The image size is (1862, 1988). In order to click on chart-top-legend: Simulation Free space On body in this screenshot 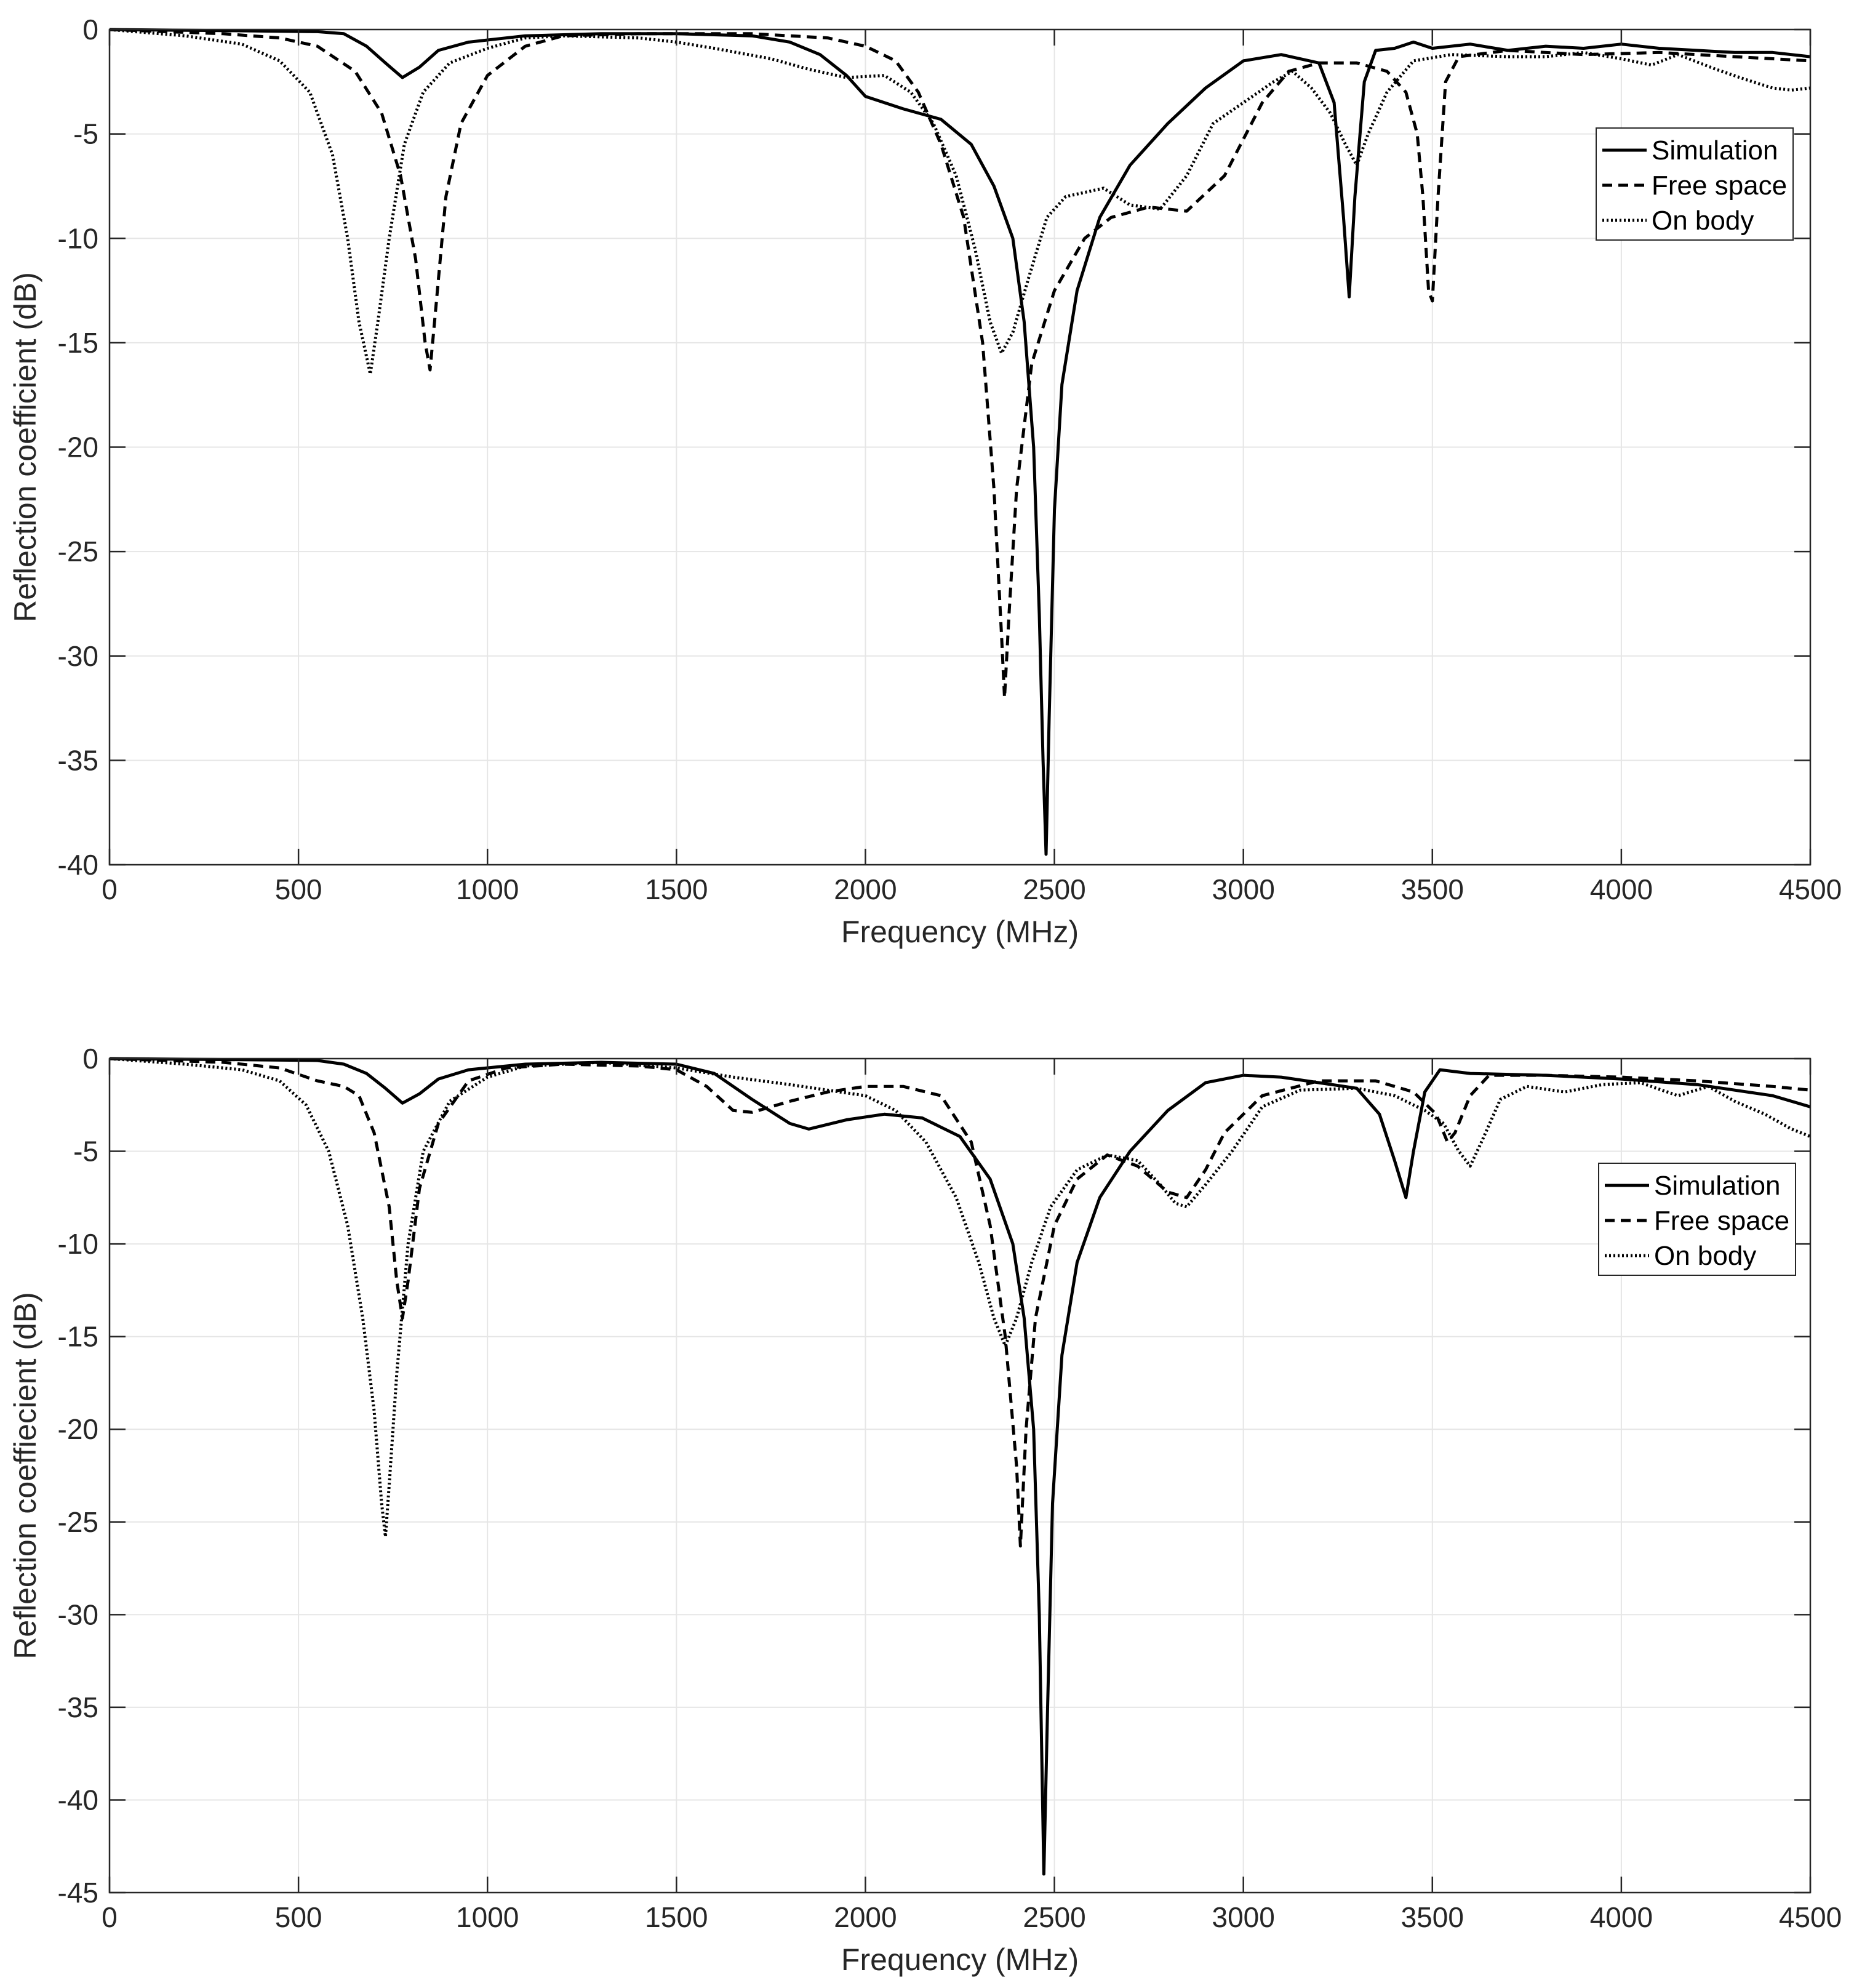, I will do `click(1695, 184)`.